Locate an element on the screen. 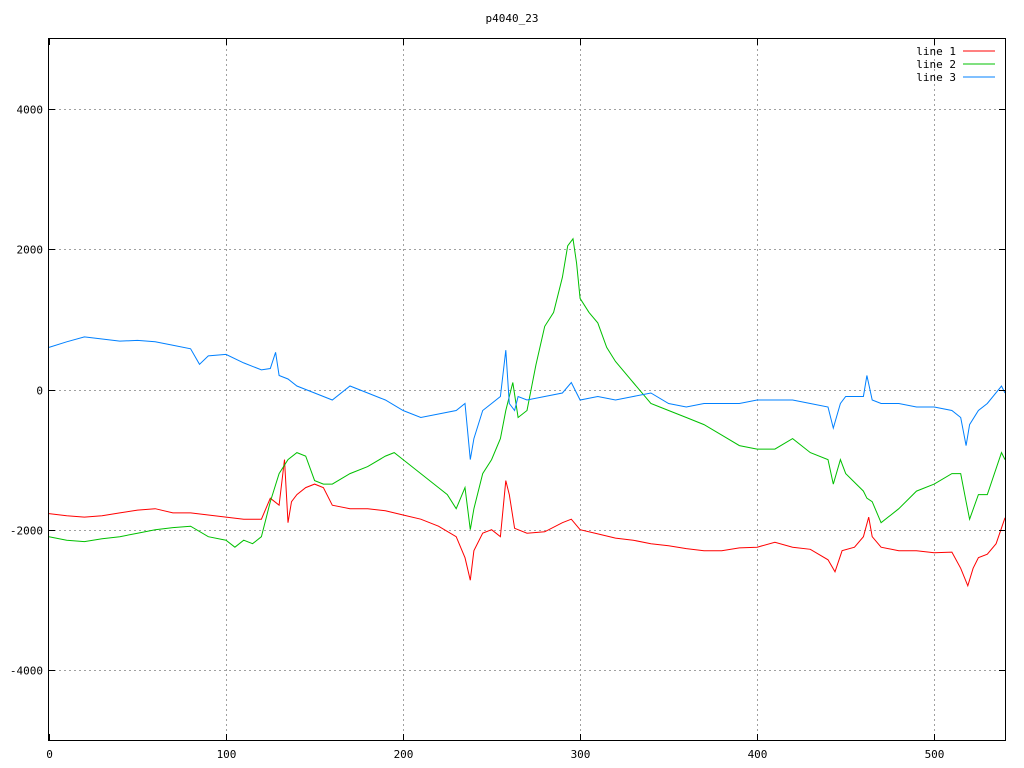 The width and height of the screenshot is (1024, 768). y-tick-label: 0 is located at coordinates (39, 391).